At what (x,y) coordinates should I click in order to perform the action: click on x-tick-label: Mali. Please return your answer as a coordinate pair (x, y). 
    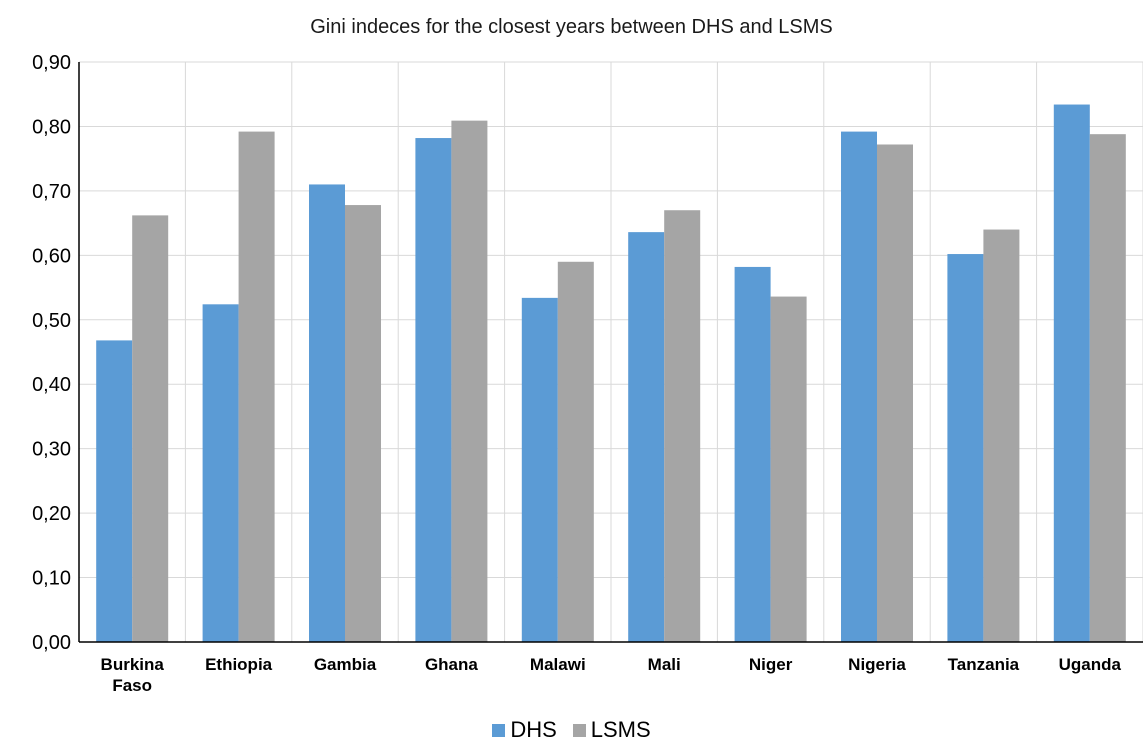
    Looking at the image, I should click on (664, 664).